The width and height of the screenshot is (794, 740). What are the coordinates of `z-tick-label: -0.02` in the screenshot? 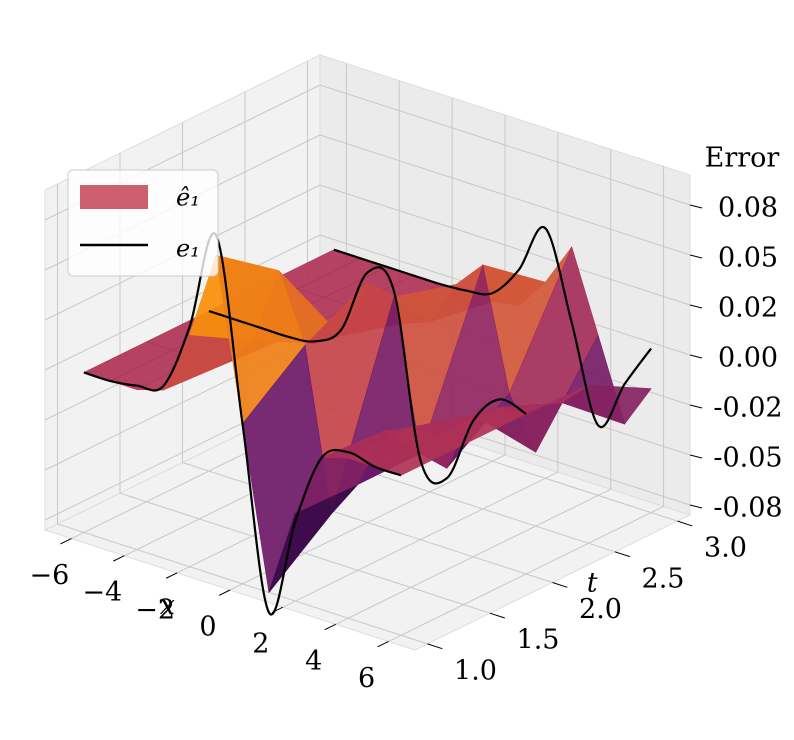 It's located at (747, 408).